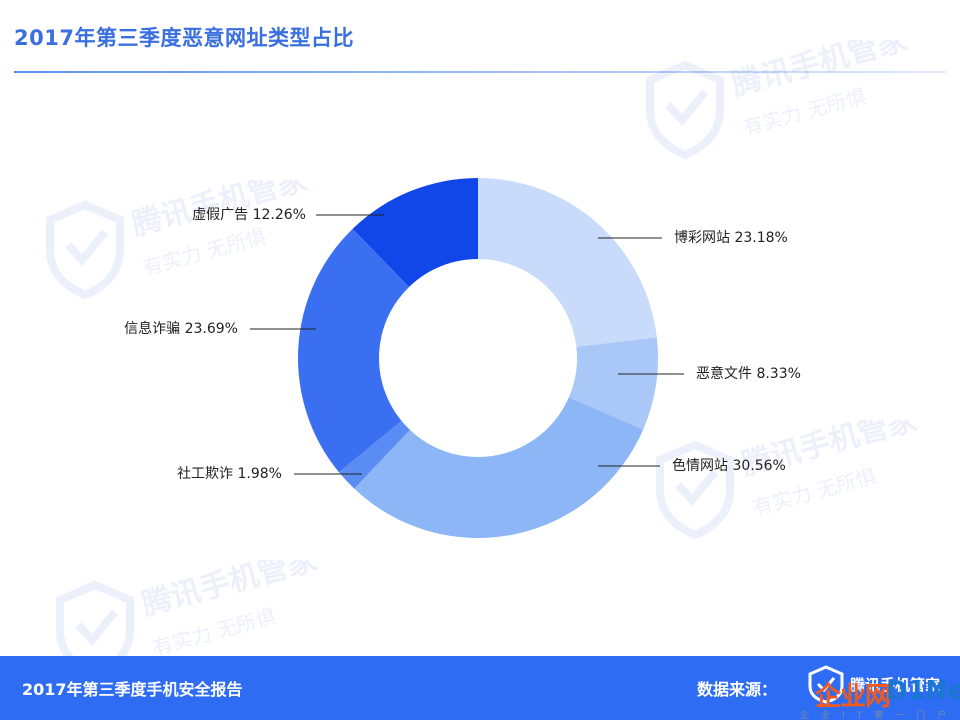 Image resolution: width=960 pixels, height=721 pixels. Describe the element at coordinates (480, 72) in the screenshot. I see `title-divider` at that location.